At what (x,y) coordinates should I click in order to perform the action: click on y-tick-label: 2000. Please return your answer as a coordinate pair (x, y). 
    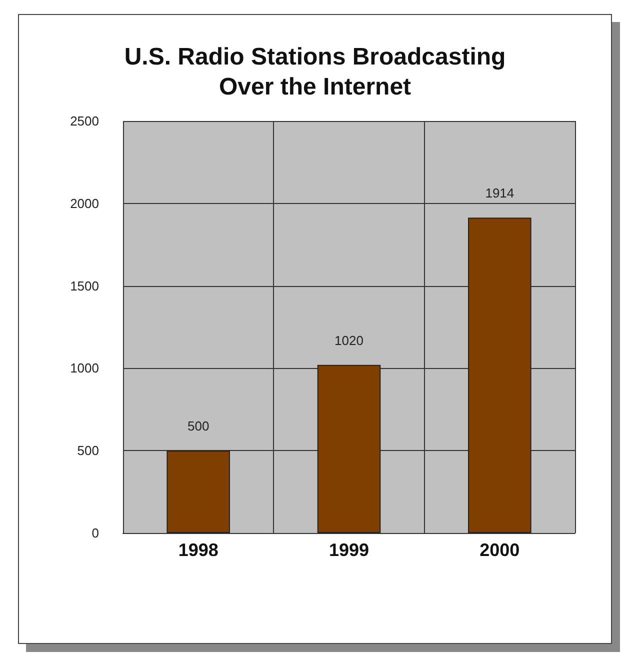
    Looking at the image, I should click on (84, 203).